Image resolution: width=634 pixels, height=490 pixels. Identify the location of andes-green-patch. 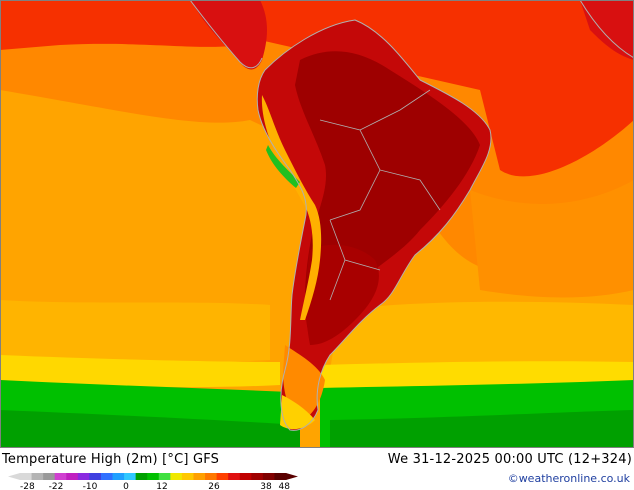
(283, 166).